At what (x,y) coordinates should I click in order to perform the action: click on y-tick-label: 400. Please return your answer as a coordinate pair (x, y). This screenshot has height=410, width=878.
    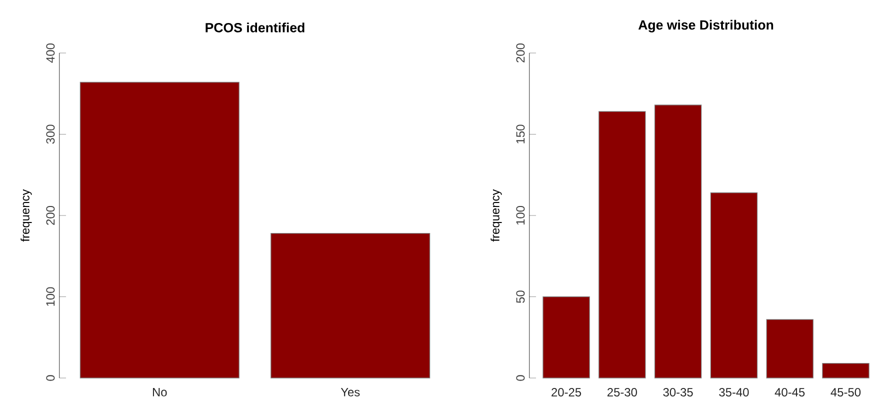
    Looking at the image, I should click on (50, 53).